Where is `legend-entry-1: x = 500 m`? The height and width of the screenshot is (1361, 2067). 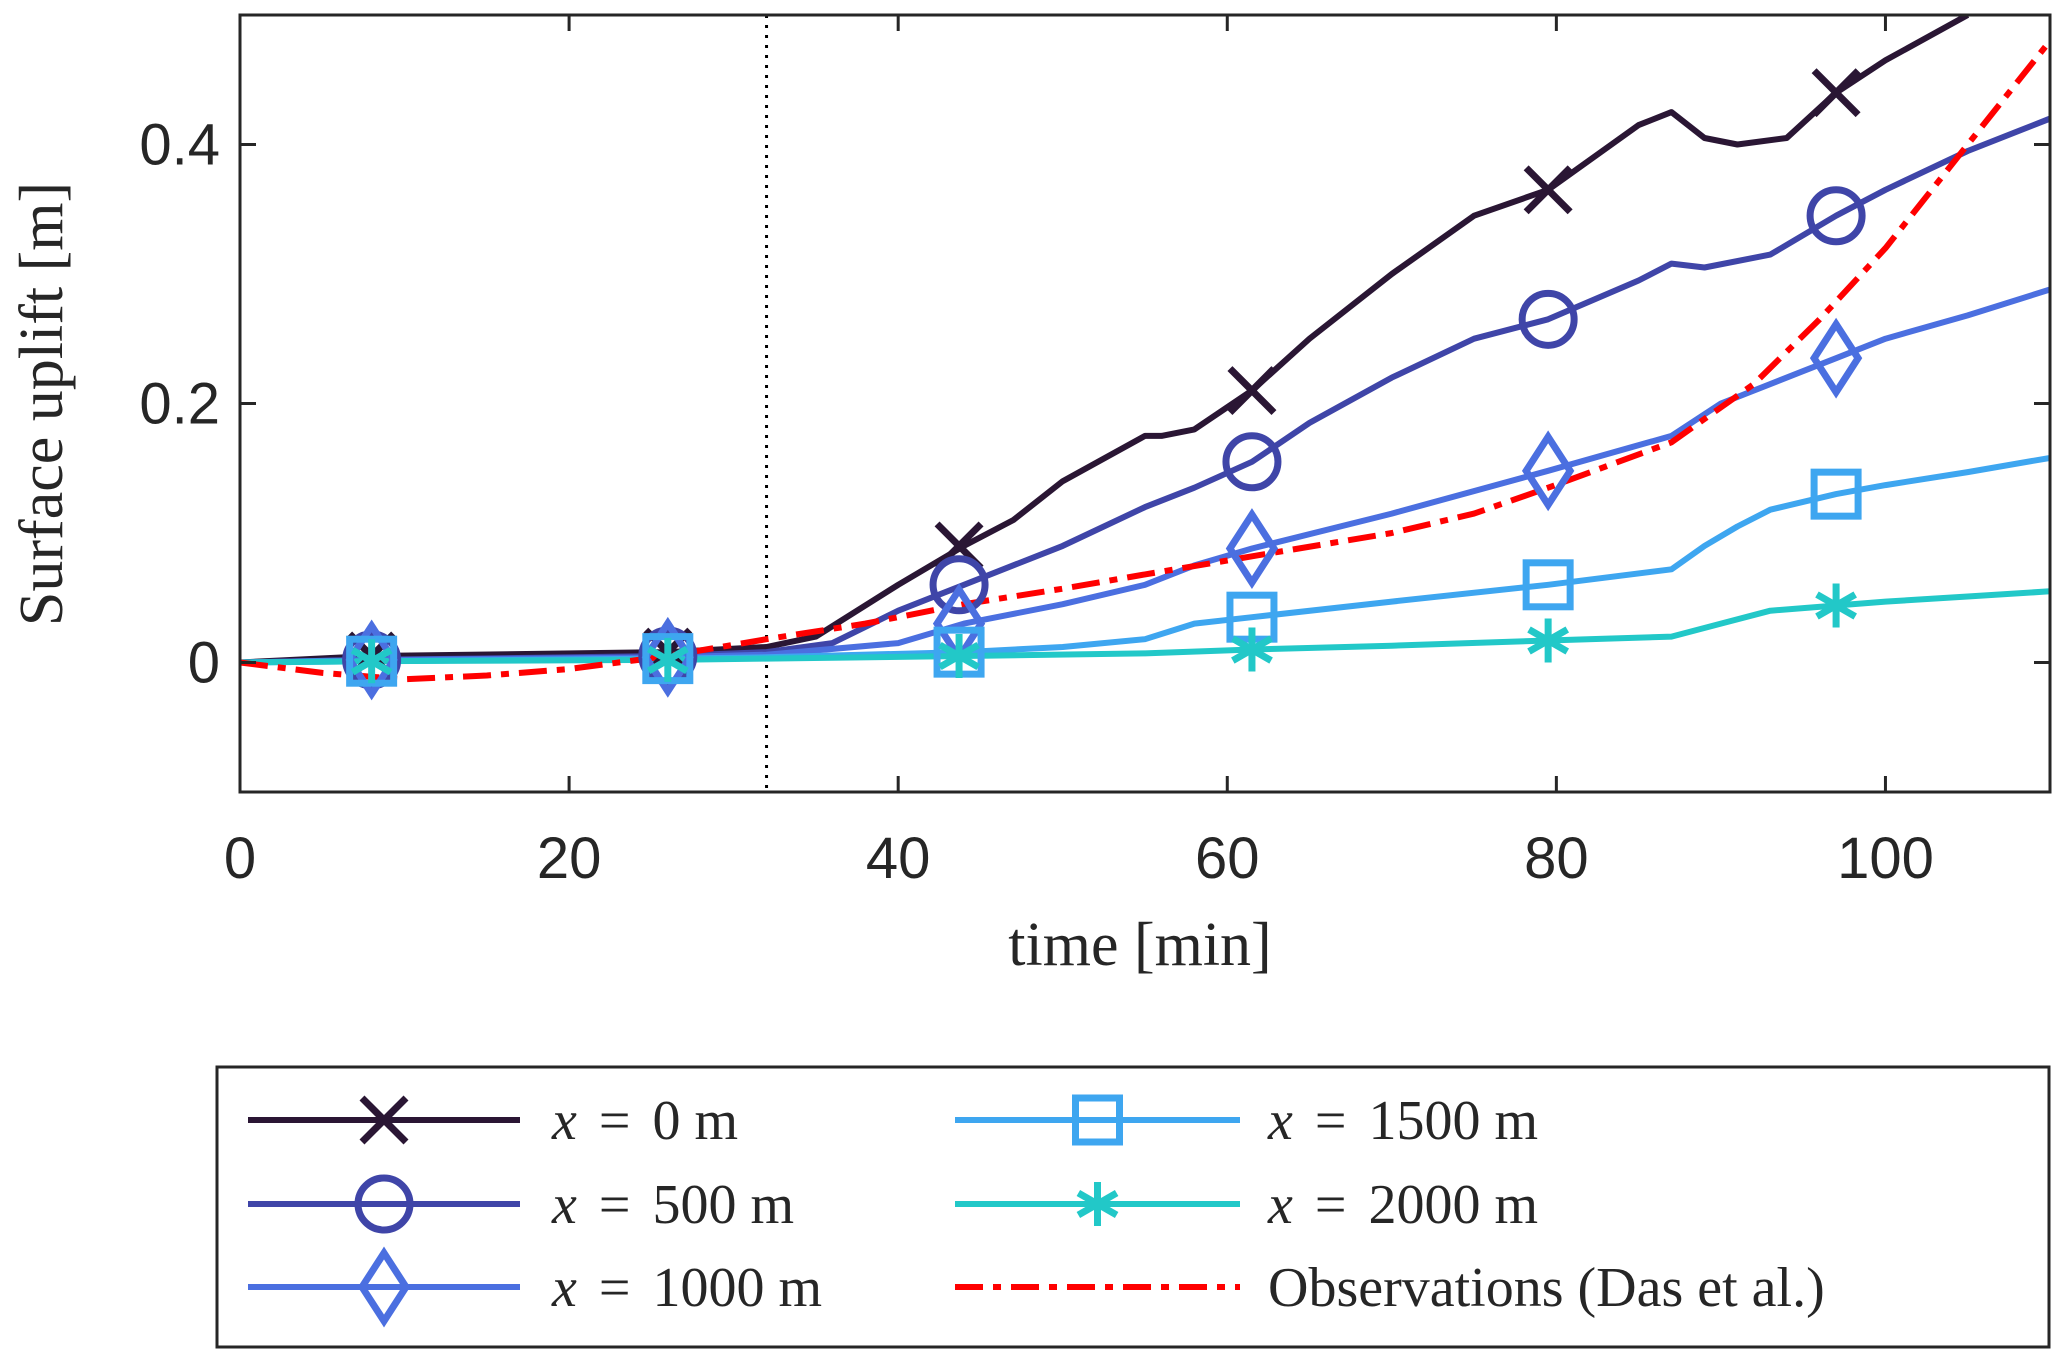
legend-entry-1: x = 500 m is located at coordinates (521, 1205).